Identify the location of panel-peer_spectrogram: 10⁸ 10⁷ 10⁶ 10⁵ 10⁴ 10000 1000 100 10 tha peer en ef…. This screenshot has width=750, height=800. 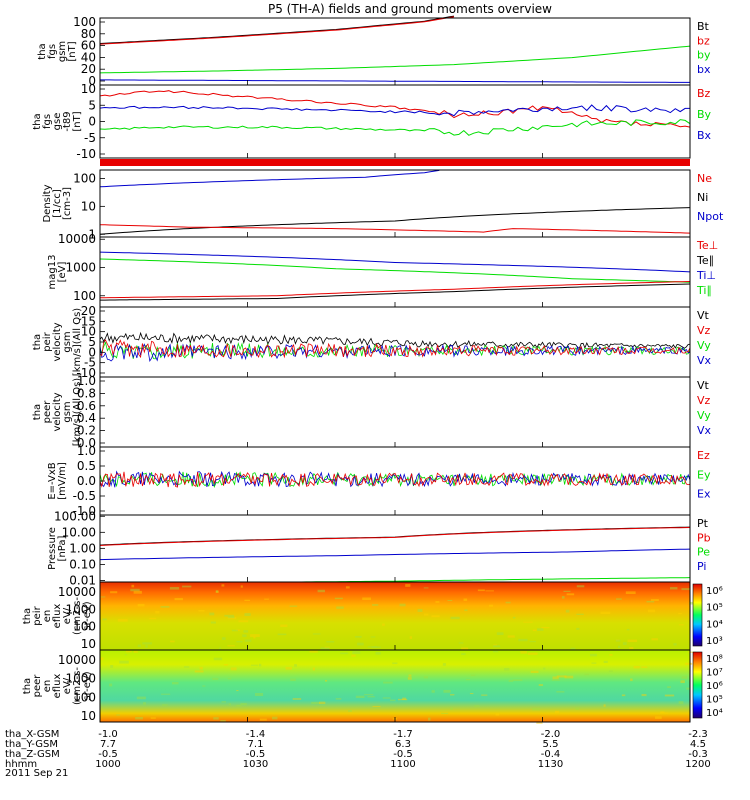
(372, 686).